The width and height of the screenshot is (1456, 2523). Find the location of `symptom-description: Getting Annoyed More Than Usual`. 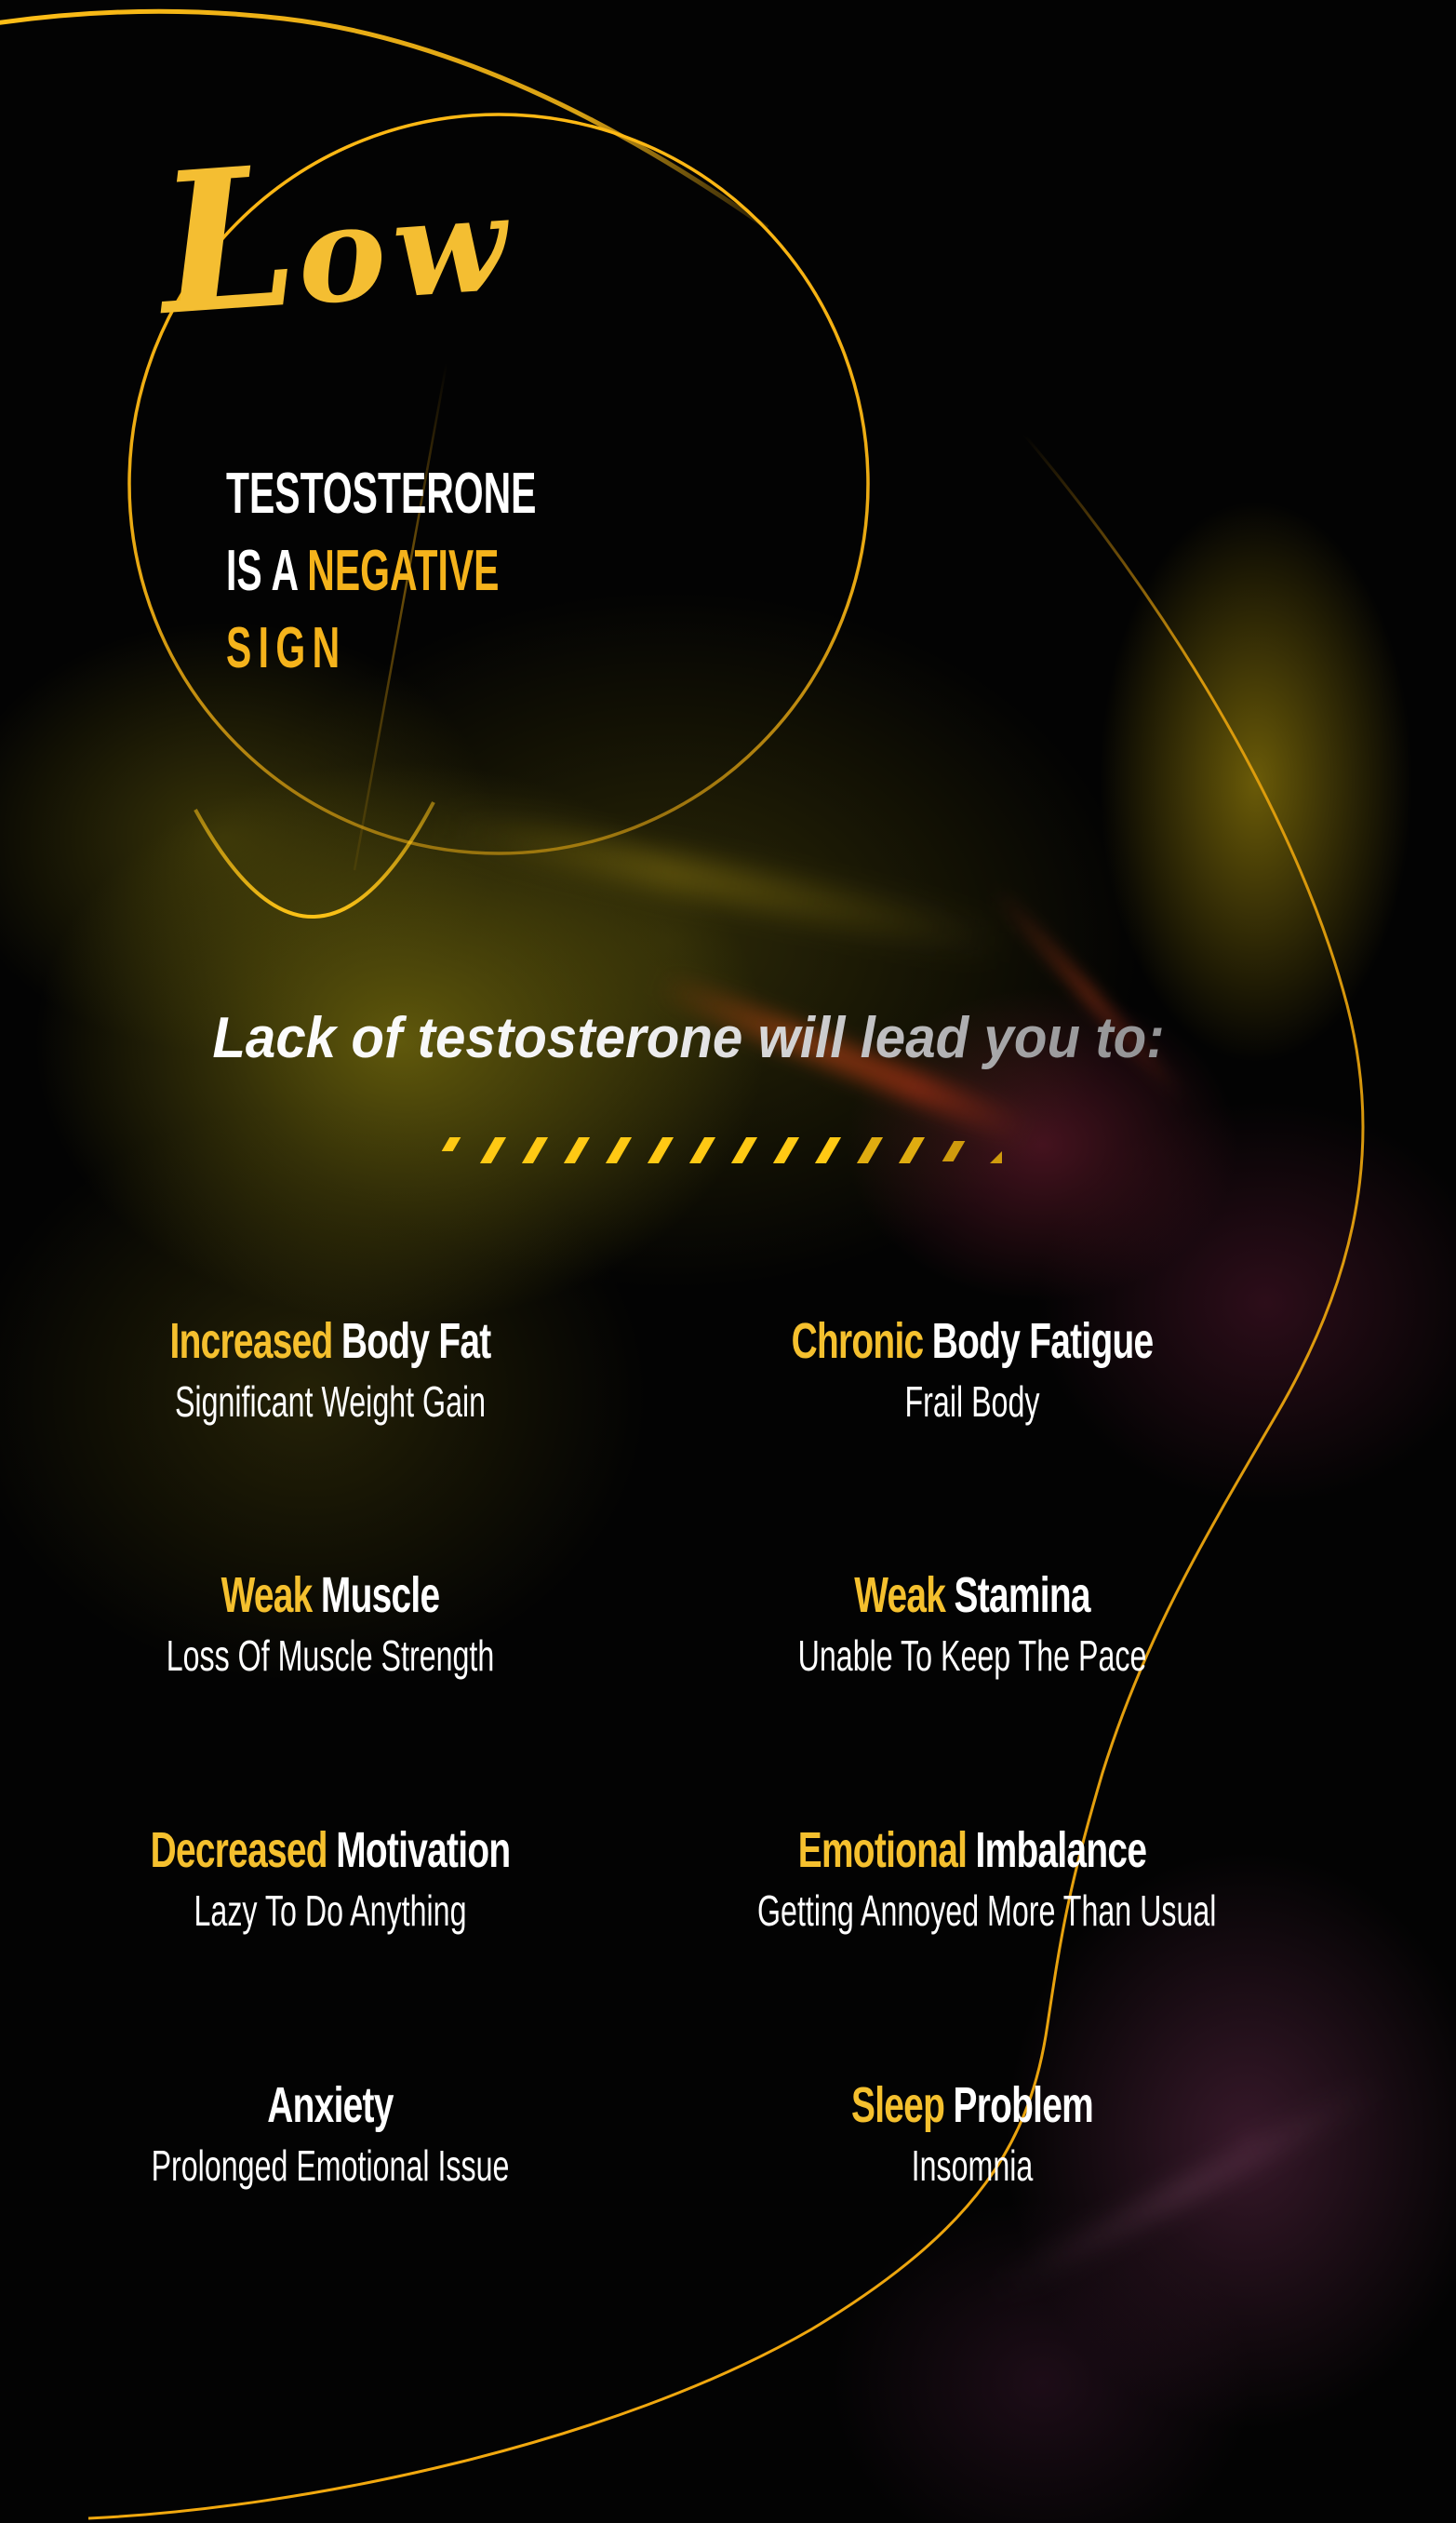

symptom-description: Getting Annoyed More Than Usual is located at coordinates (987, 1911).